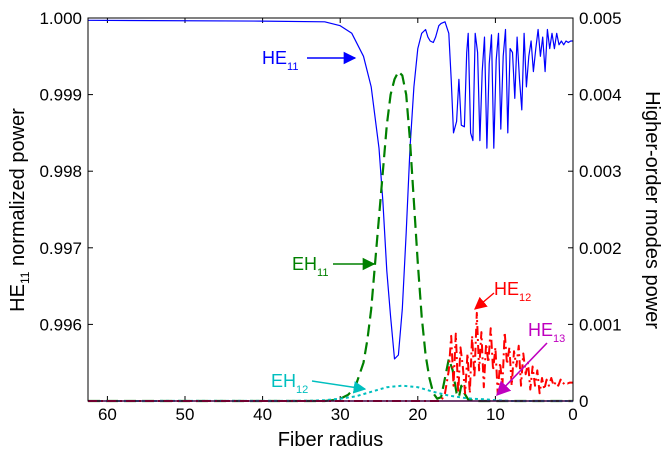 The image size is (664, 460). Describe the element at coordinates (522, 369) in the screenshot. I see `annotation-he13-arrow` at that location.